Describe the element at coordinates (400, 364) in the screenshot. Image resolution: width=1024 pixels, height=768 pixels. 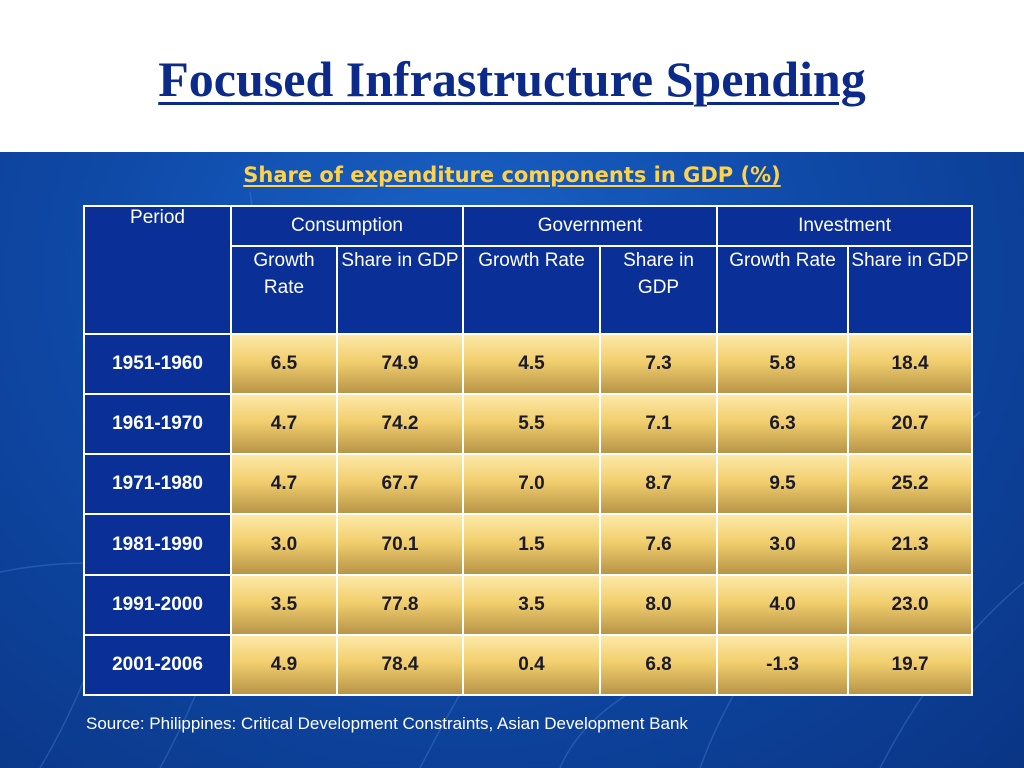
I see `value-cell: 74.9` at that location.